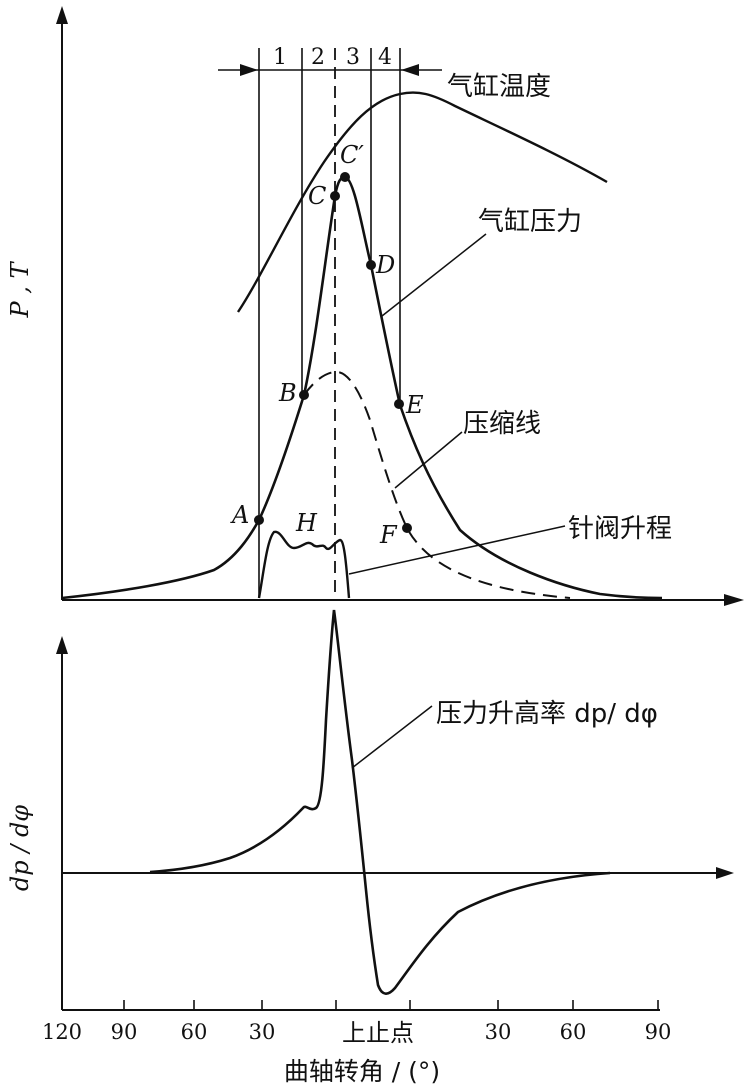 This screenshot has height=1090, width=748. Describe the element at coordinates (658, 1032) in the screenshot. I see `tick-90-right: 90` at that location.